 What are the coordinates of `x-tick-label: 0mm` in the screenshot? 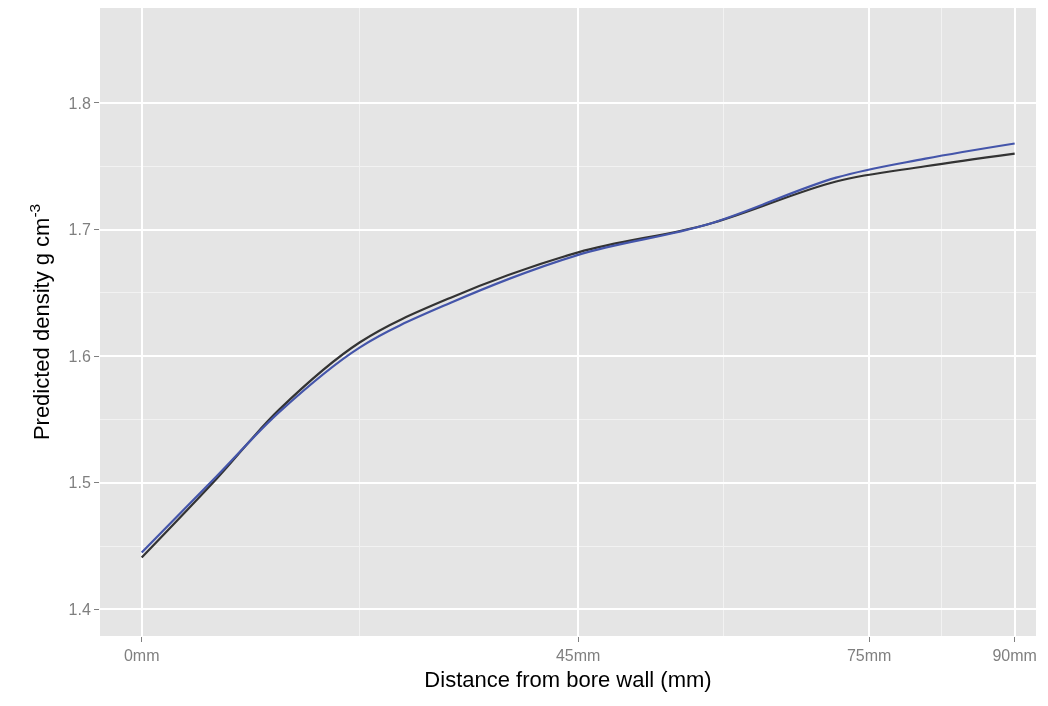 It's located at (141, 656).